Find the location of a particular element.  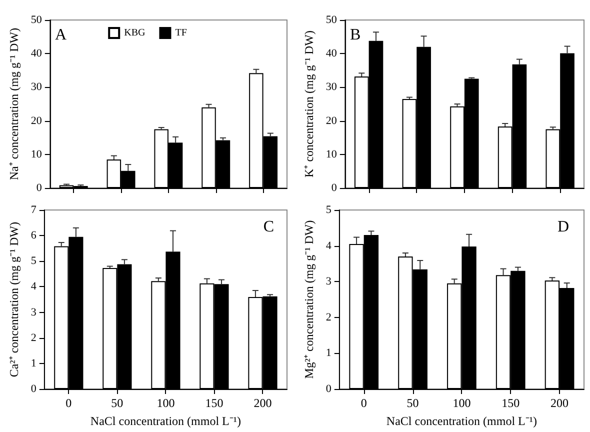

y-axis-title: Mg²⁺ concentration (mg g⁻¹ DW) is located at coordinates (309, 299).